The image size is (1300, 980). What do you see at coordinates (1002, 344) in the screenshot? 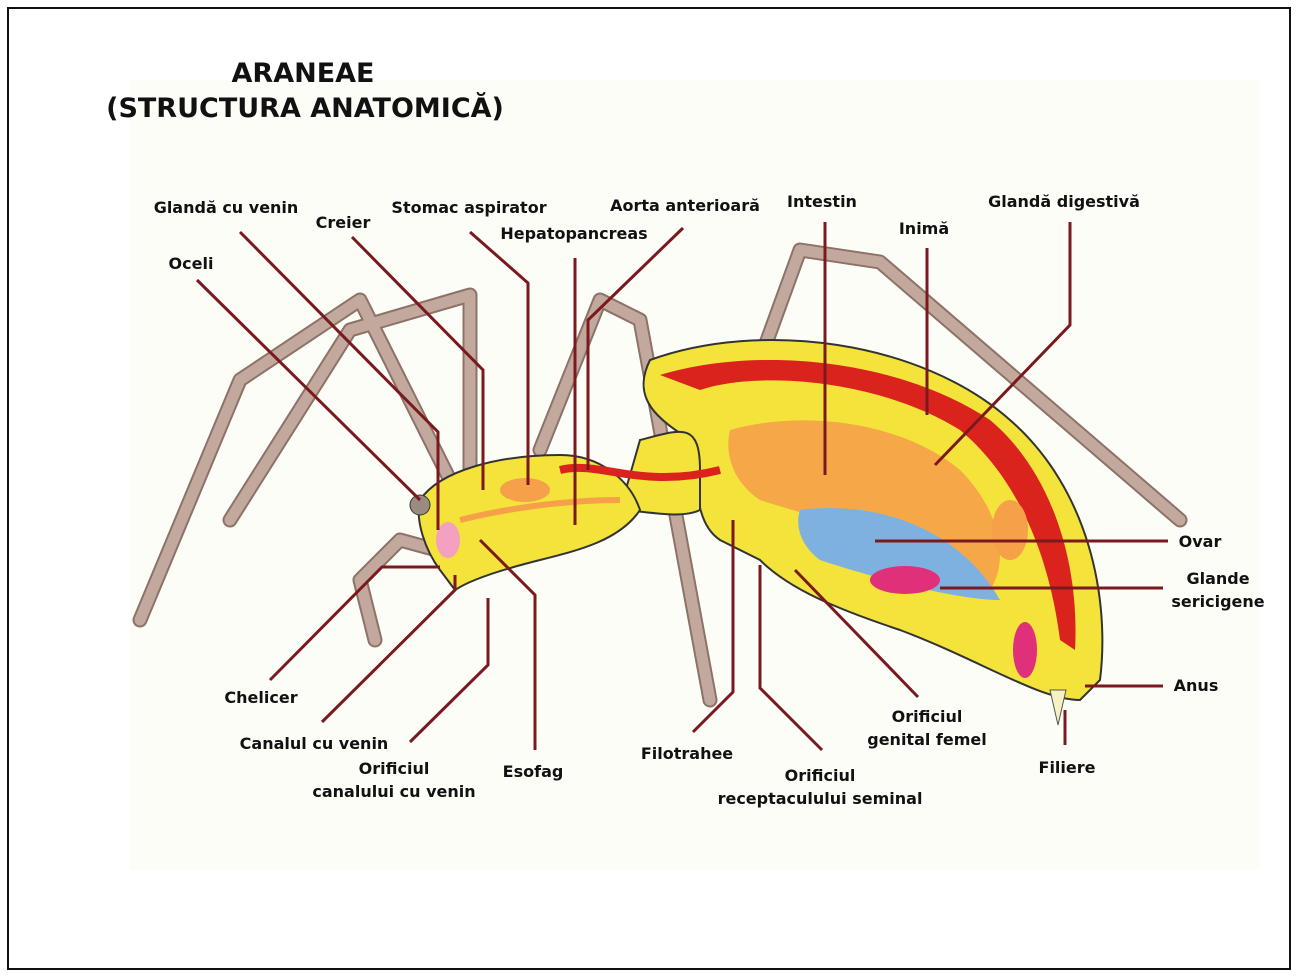
I see `line-glanda-digestiva` at bounding box center [1002, 344].